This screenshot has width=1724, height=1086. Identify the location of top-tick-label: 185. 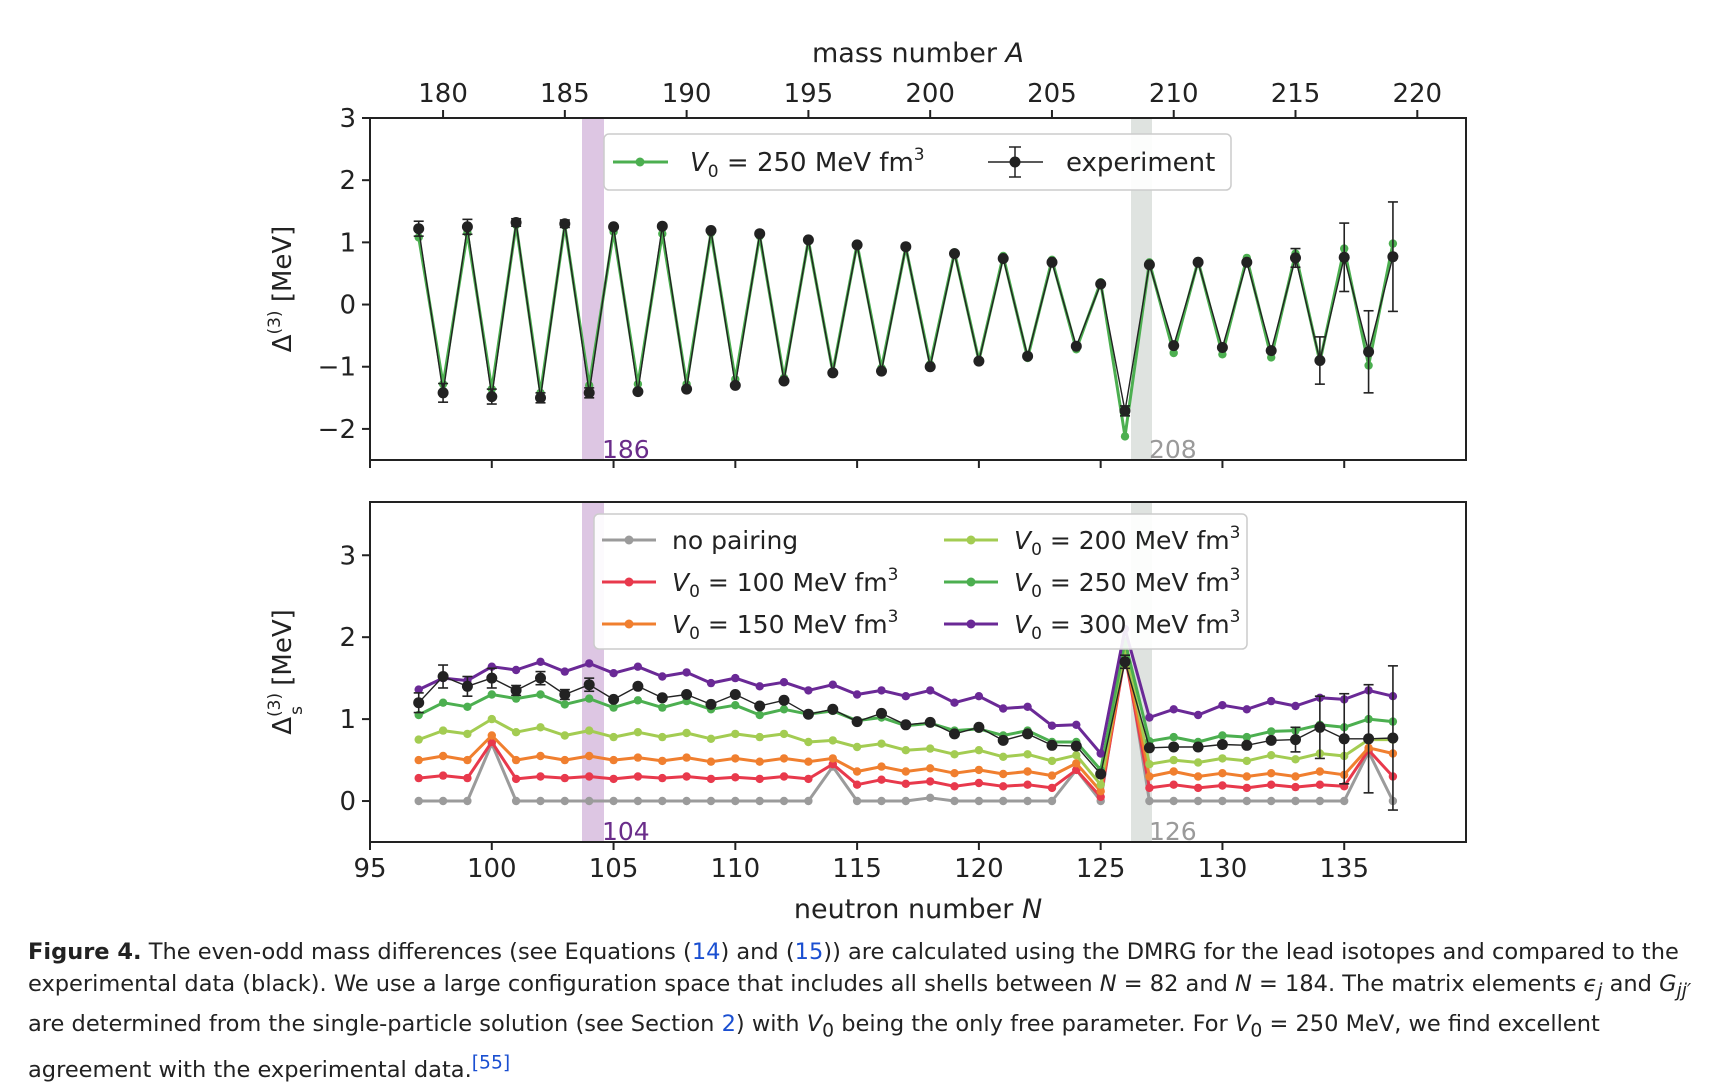
(565, 94).